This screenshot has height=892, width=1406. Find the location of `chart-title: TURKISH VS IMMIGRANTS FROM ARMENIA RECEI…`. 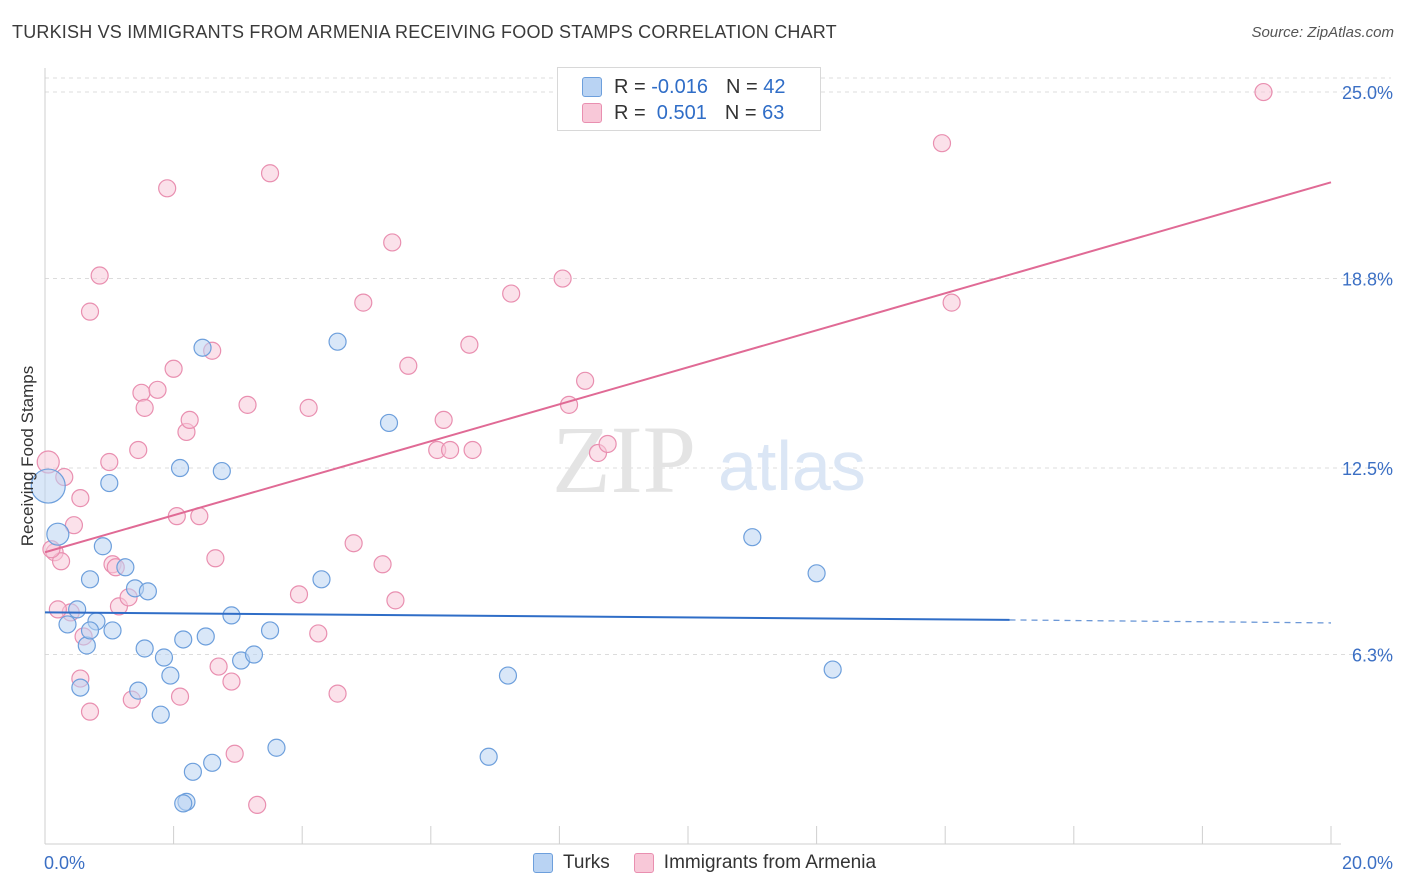

chart-title: TURKISH VS IMMIGRANTS FROM ARMENIA RECEI… is located at coordinates (424, 32).